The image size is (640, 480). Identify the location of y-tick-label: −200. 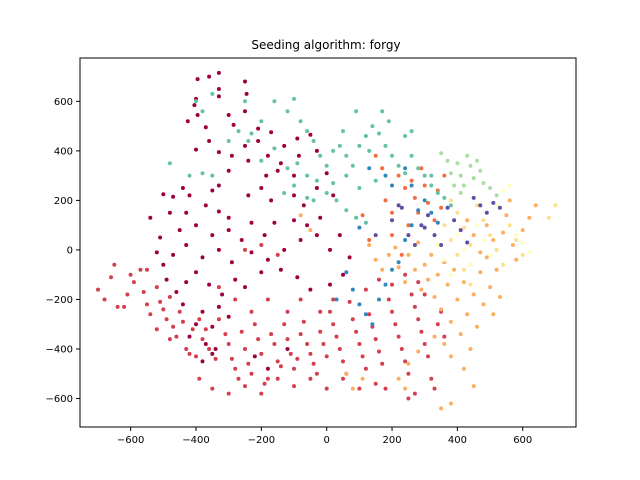
(59, 300).